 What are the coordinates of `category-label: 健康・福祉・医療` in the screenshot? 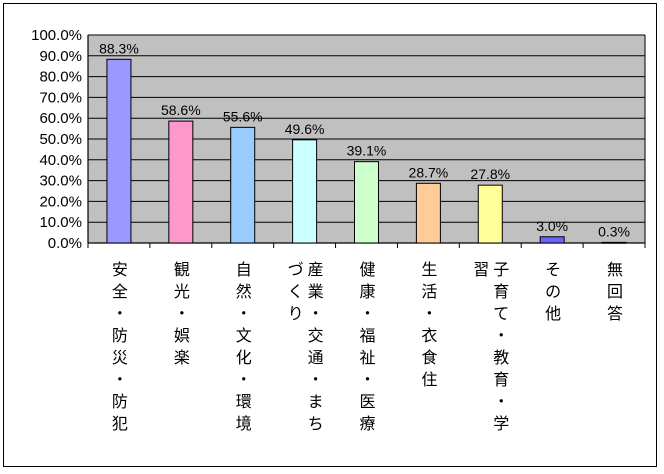 It's located at (367, 346).